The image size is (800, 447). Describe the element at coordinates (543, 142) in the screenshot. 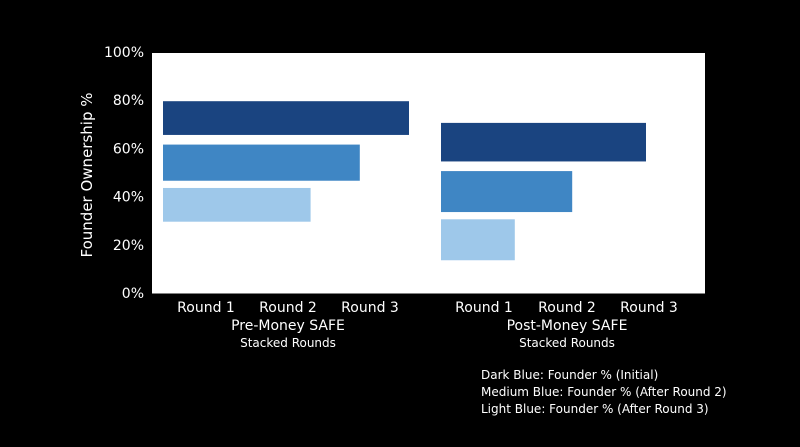

I see `bar-post-dark` at that location.